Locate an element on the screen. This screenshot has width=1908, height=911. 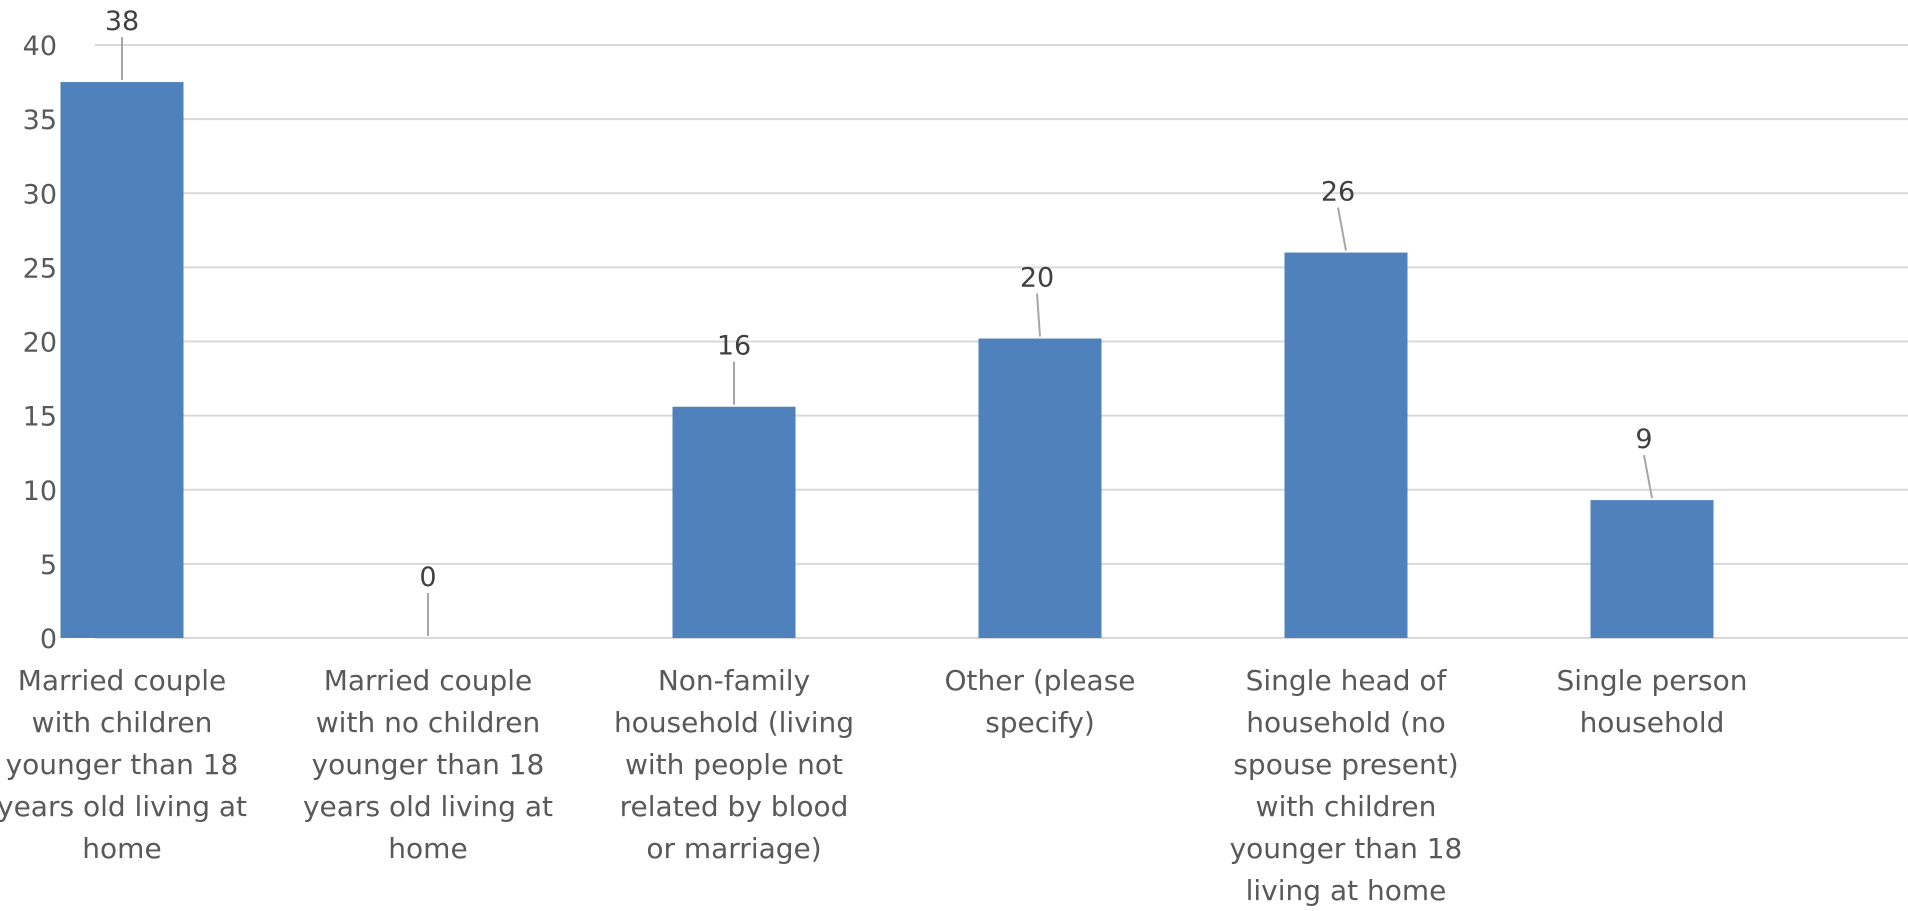
y-tick-label: 15 is located at coordinates (40, 417).